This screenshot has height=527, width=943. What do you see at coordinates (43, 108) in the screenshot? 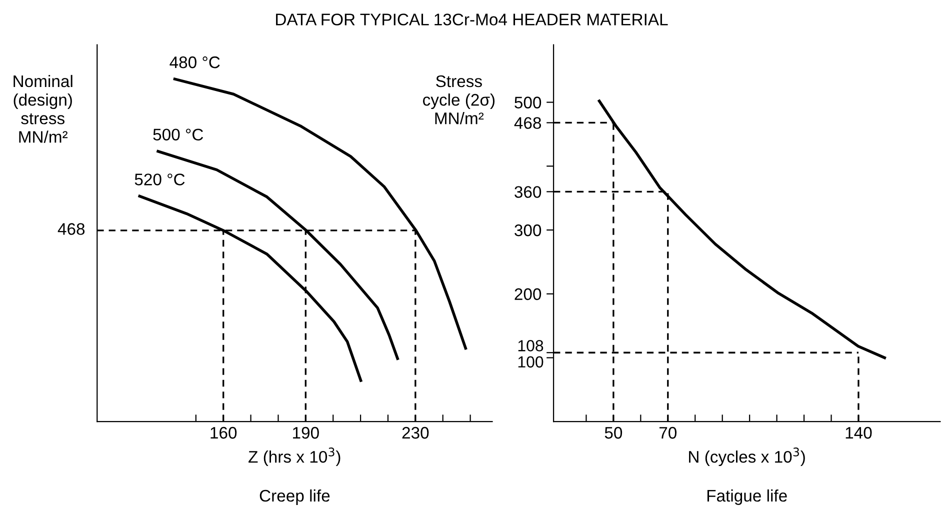
I see `y-axis-title: Nominal (design) stress MN/m²` at bounding box center [43, 108].